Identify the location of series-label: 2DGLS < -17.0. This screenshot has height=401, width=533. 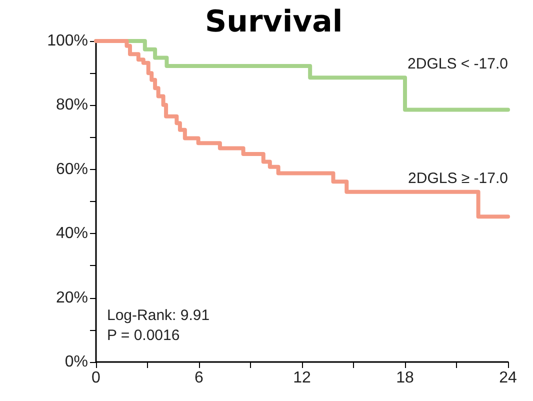
(458, 64).